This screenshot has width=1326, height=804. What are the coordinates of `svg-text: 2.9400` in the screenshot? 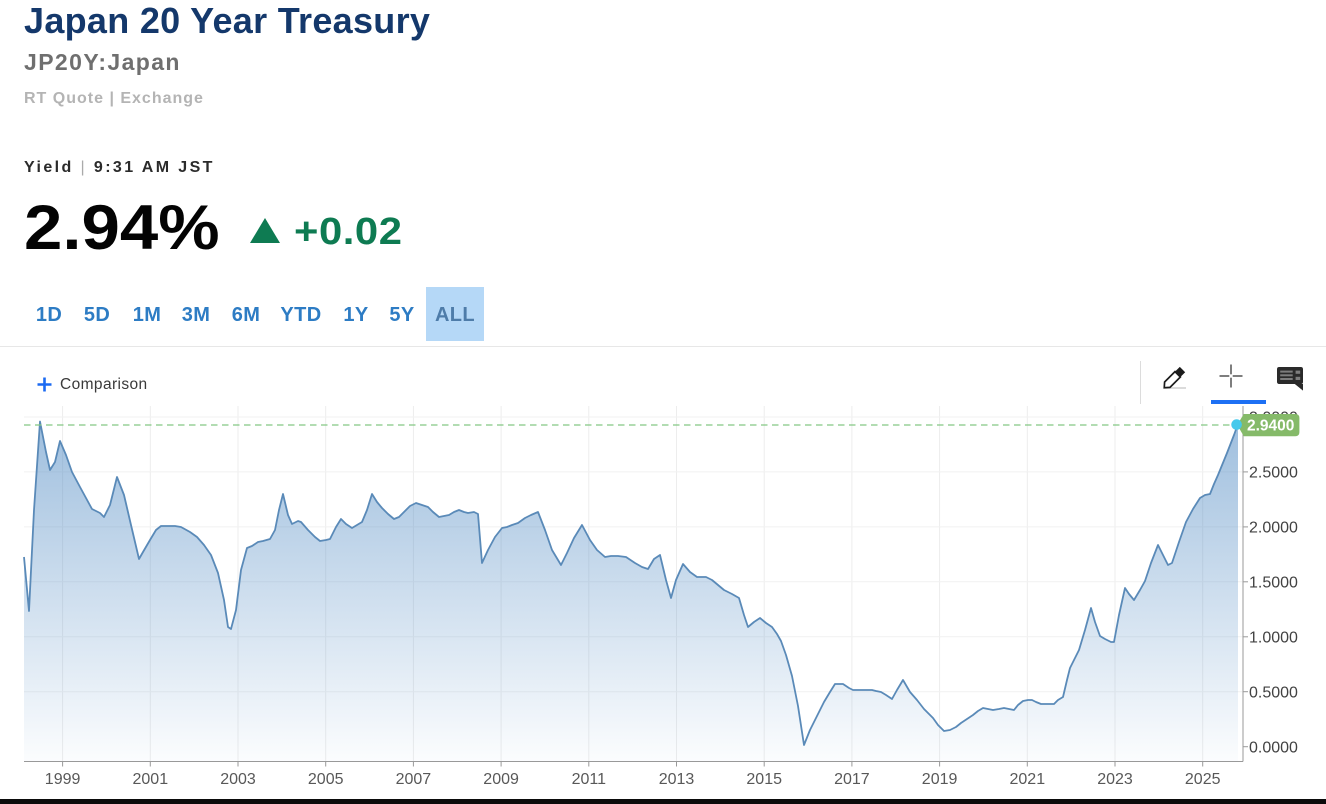 It's located at (1270, 426).